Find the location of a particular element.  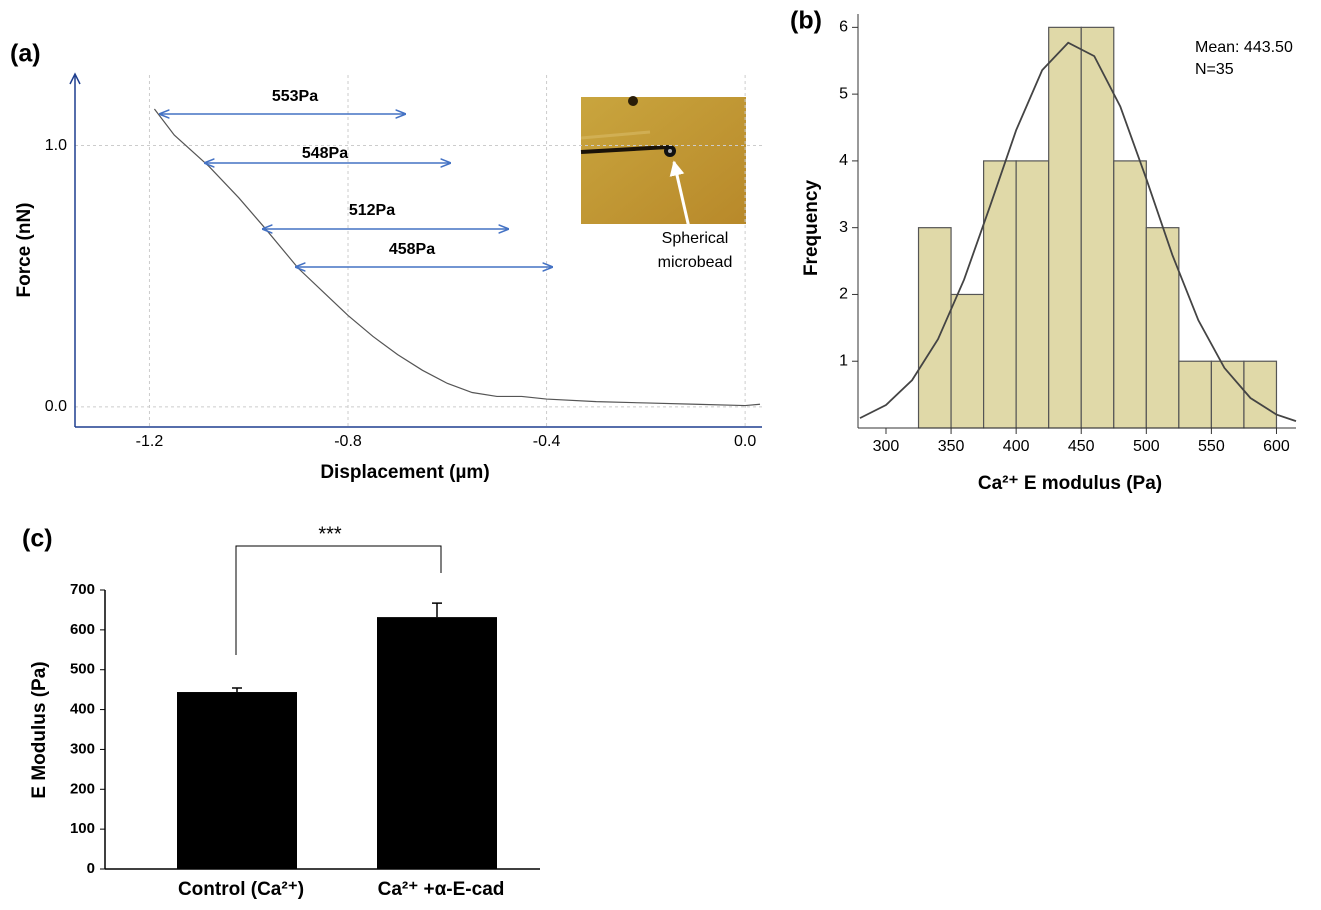

fit-curve is located at coordinates (1078, 231).